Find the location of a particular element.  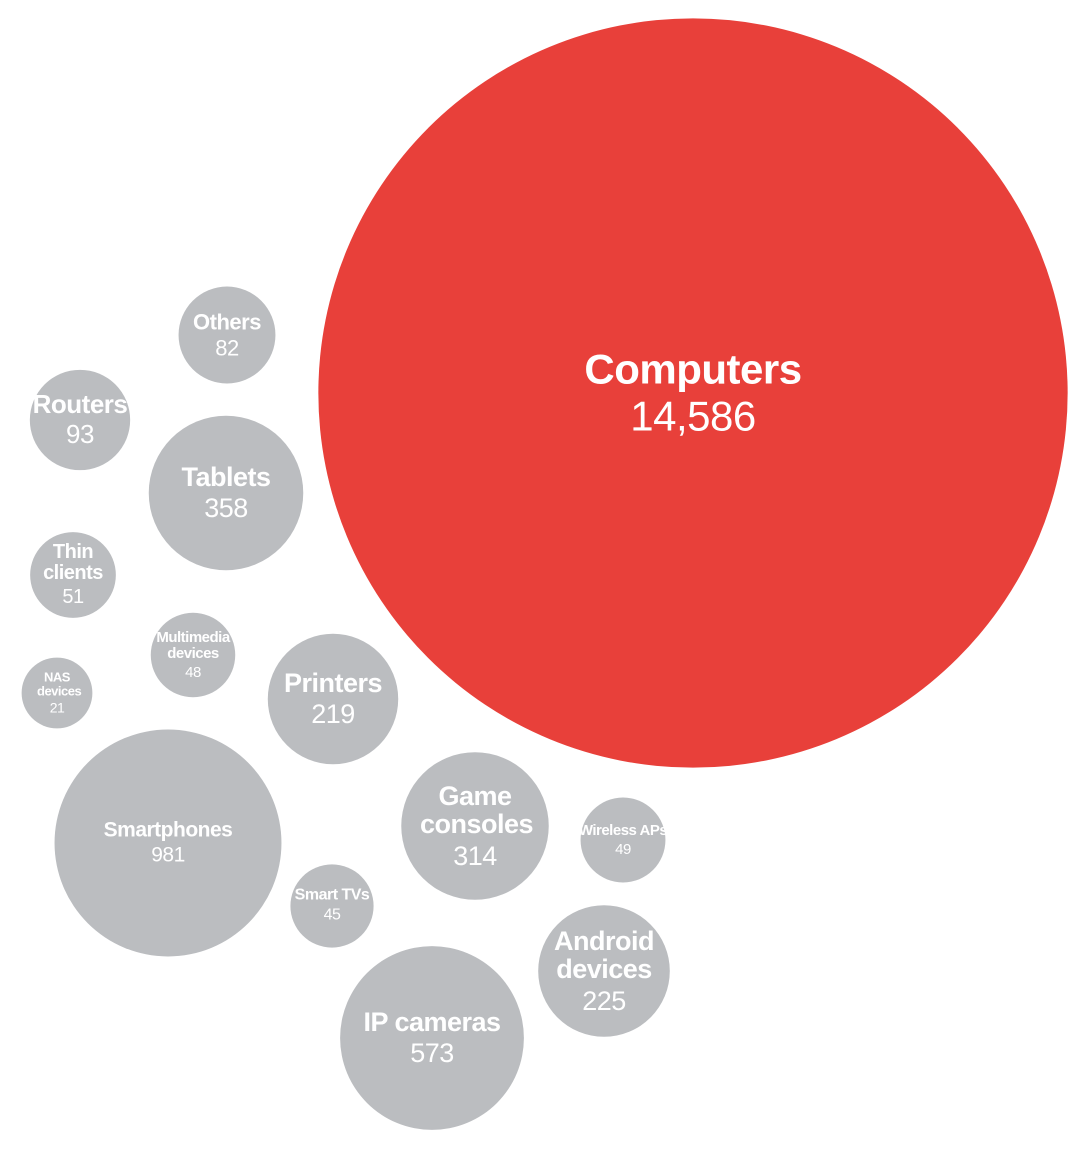

category-name: Smart TVs is located at coordinates (332, 895).